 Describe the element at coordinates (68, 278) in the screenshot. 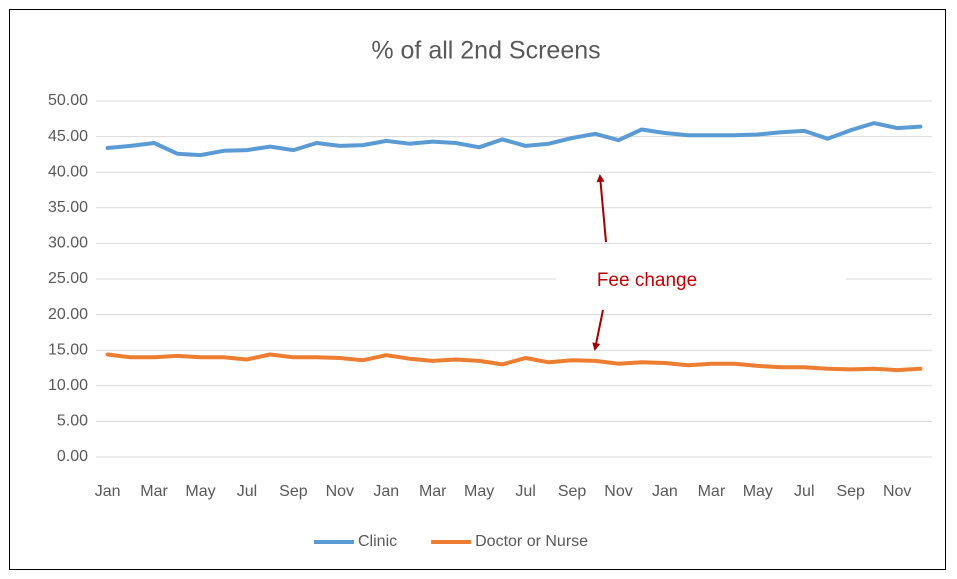

I see `y-tick-label: 25.00` at that location.